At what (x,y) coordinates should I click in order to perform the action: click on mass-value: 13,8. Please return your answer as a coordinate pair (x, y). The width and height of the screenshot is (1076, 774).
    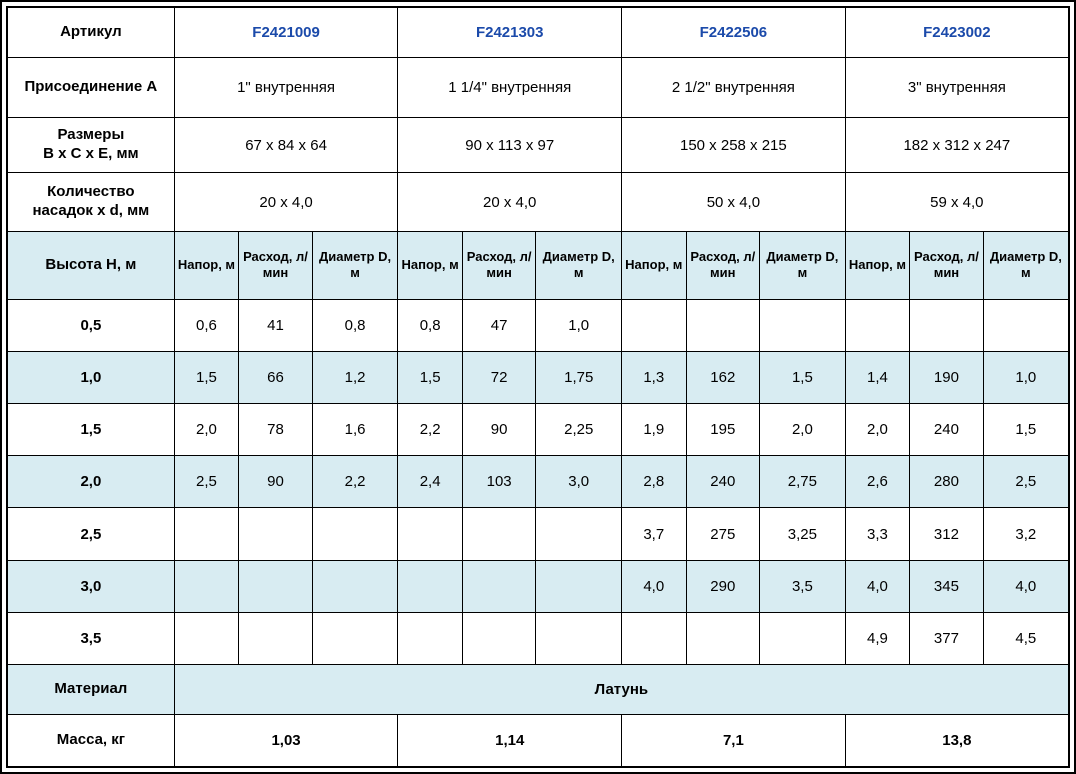
    Looking at the image, I should click on (957, 741).